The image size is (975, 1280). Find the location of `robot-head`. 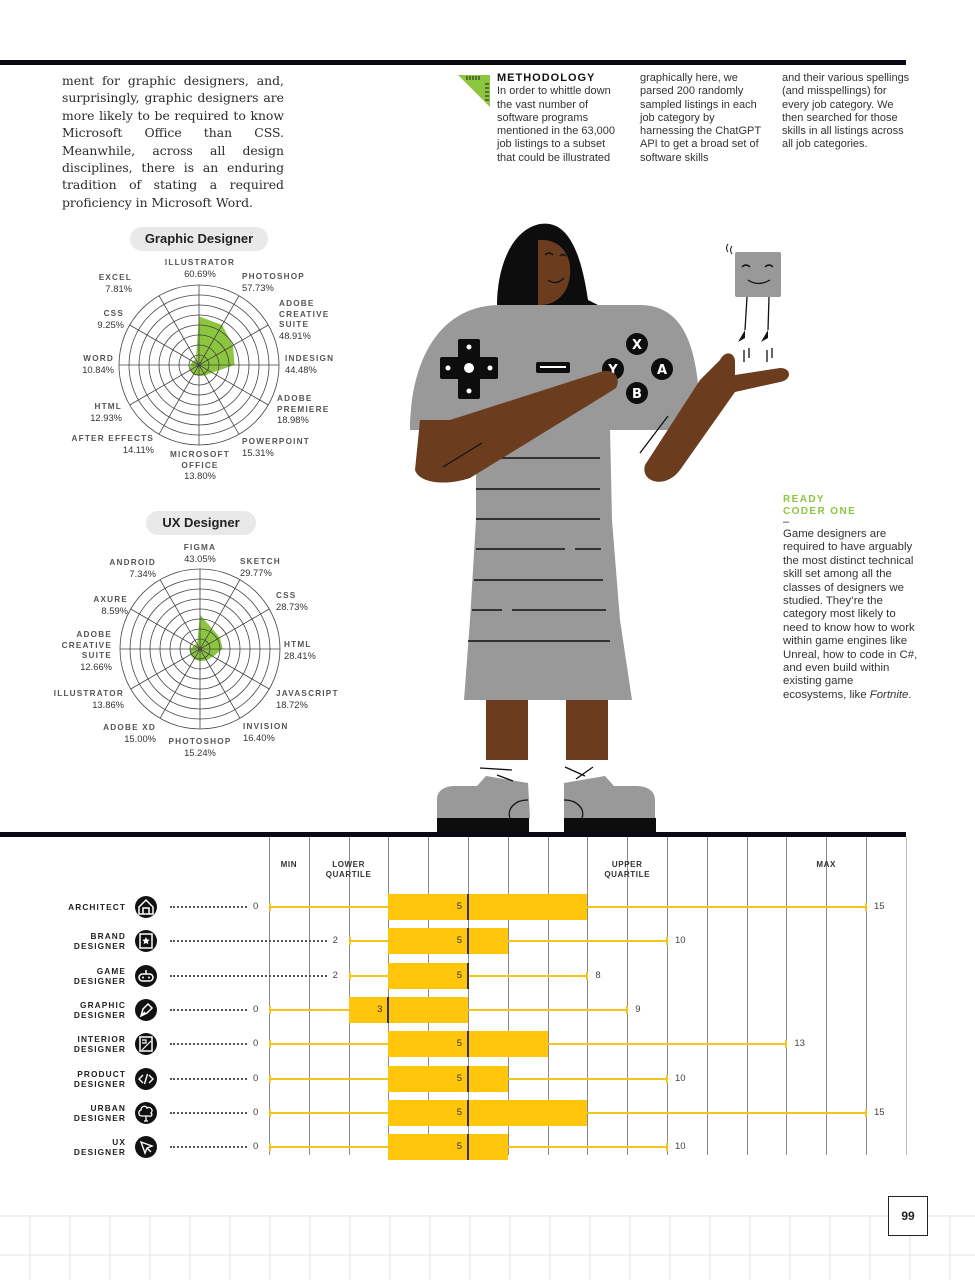

robot-head is located at coordinates (758, 274).